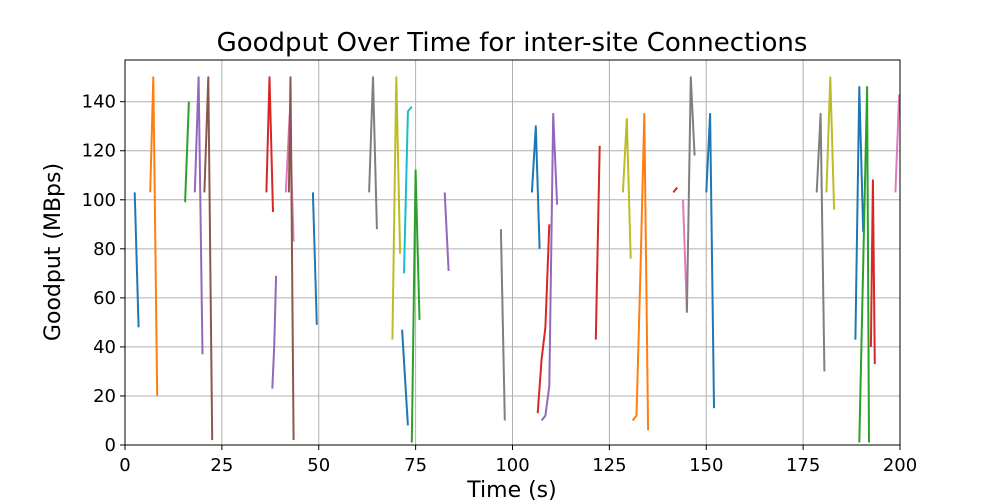  Describe the element at coordinates (103, 274) in the screenshot. I see `y-axis-ticks: 0 20 40 60 80 100 120 140` at that location.